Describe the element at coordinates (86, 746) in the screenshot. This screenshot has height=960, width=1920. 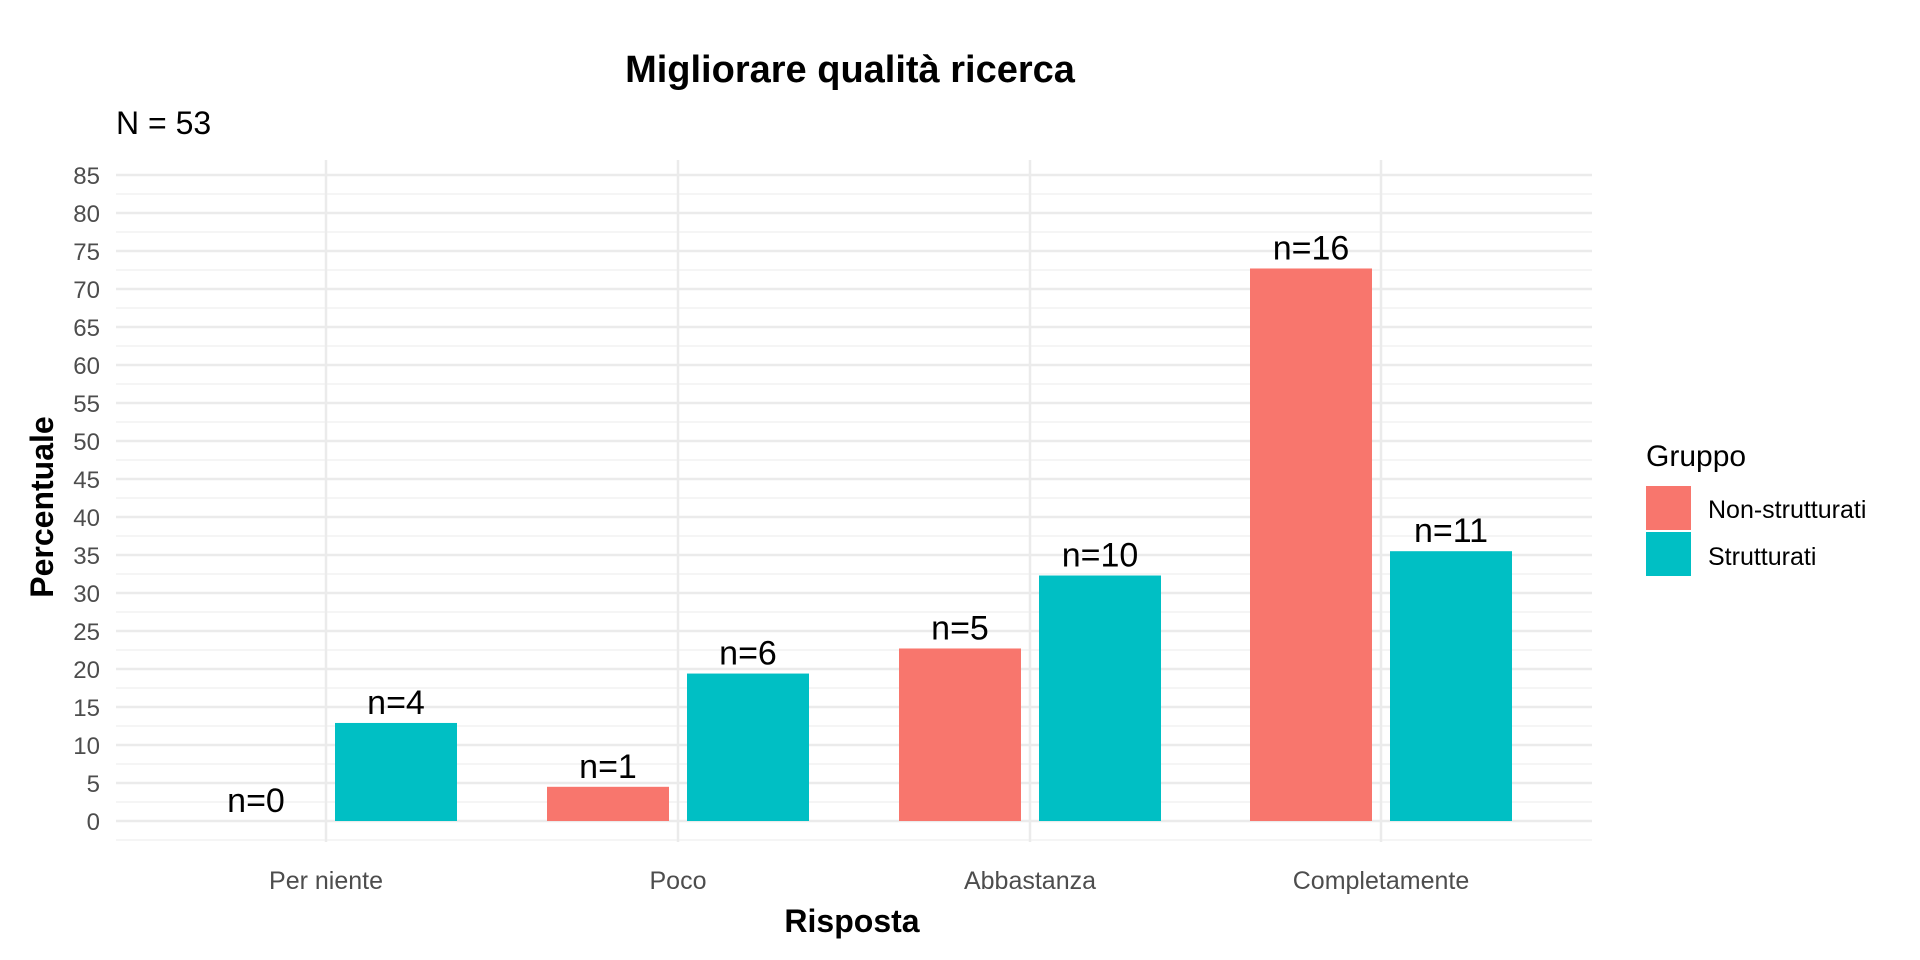
I see `y-tick-label: 10` at that location.